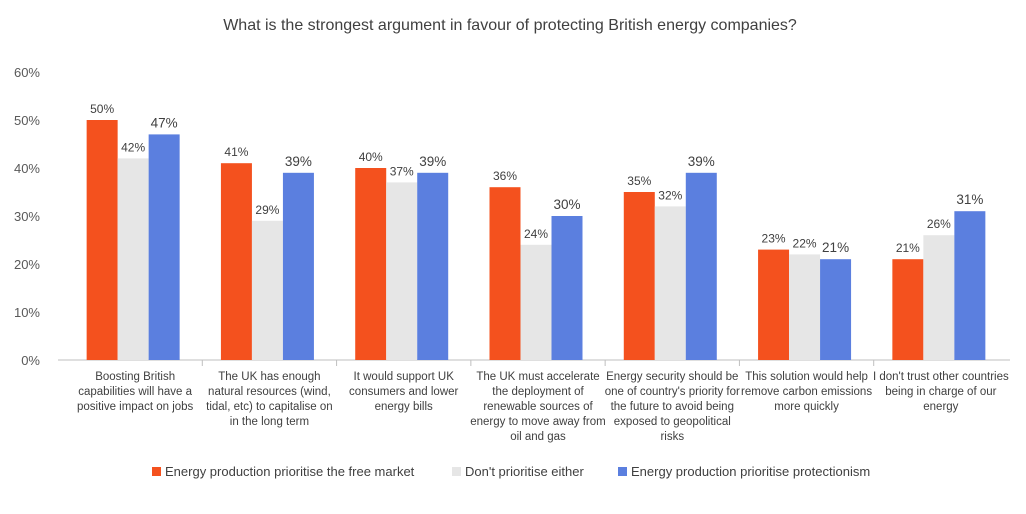 This screenshot has width=1026, height=514. What do you see at coordinates (135, 392) in the screenshot?
I see `category-label: capabilities will have a` at bounding box center [135, 392].